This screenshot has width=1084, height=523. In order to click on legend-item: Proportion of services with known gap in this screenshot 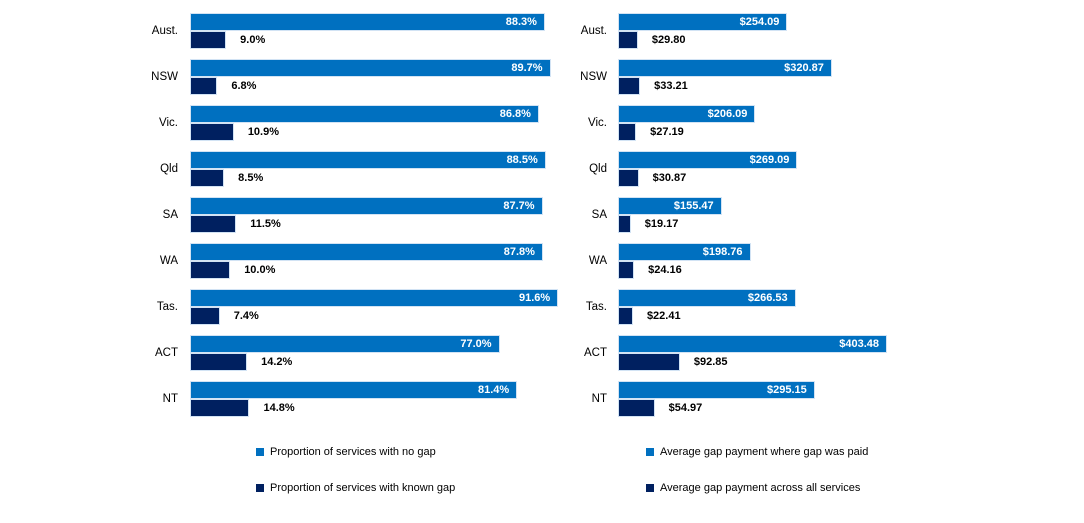, I will do `click(355, 488)`.